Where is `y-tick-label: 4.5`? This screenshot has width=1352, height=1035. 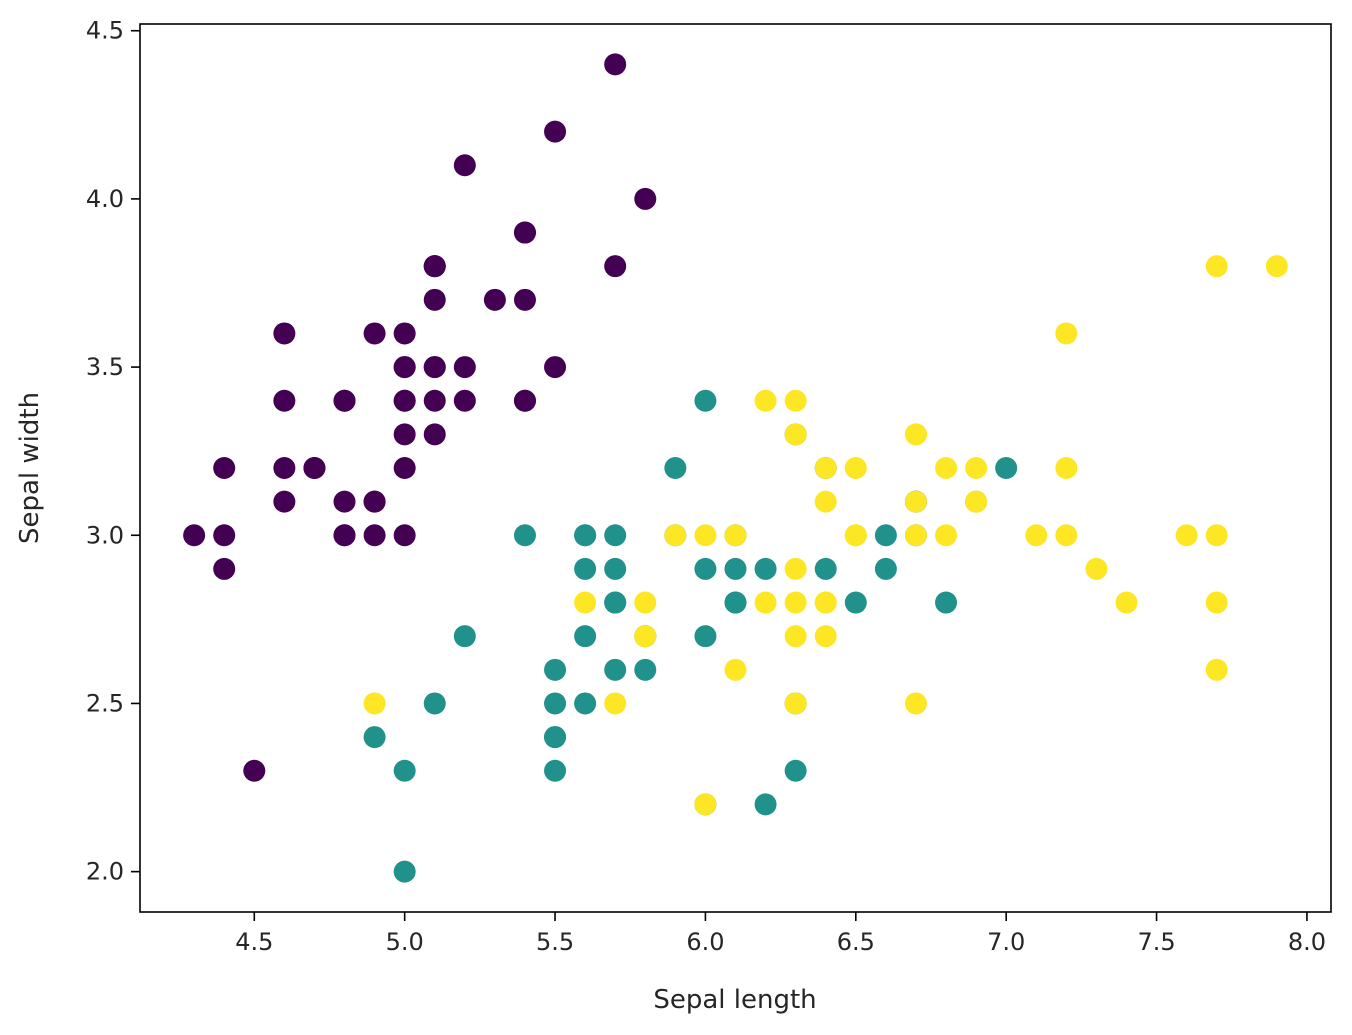
y-tick-label: 4.5 is located at coordinates (105, 31).